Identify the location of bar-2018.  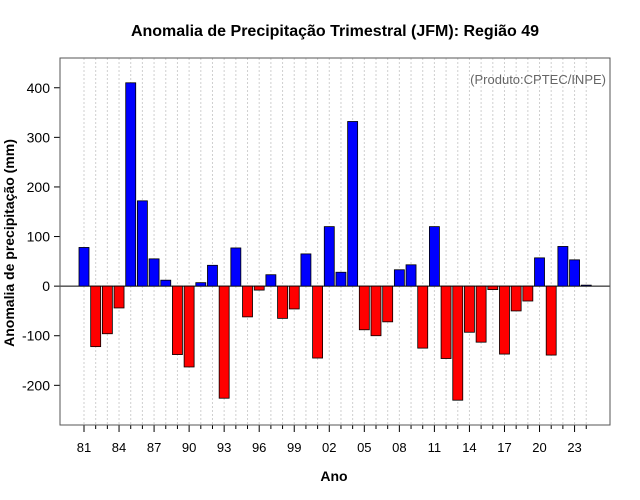
(516, 298).